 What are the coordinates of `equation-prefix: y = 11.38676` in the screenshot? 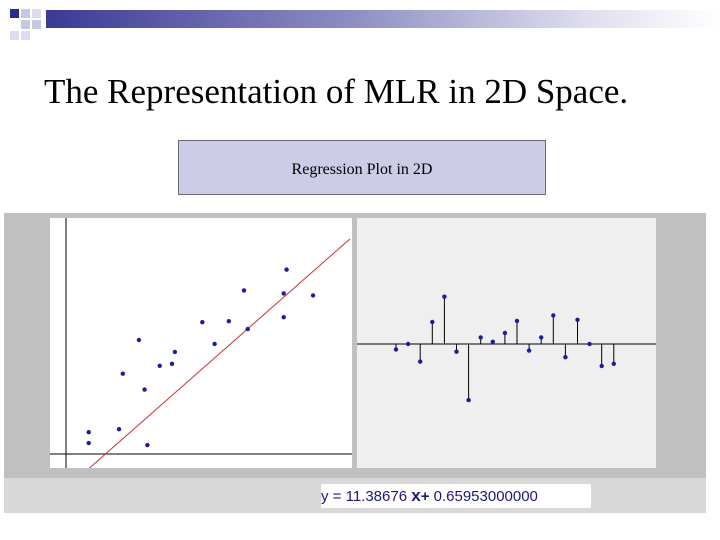 It's located at (364, 496).